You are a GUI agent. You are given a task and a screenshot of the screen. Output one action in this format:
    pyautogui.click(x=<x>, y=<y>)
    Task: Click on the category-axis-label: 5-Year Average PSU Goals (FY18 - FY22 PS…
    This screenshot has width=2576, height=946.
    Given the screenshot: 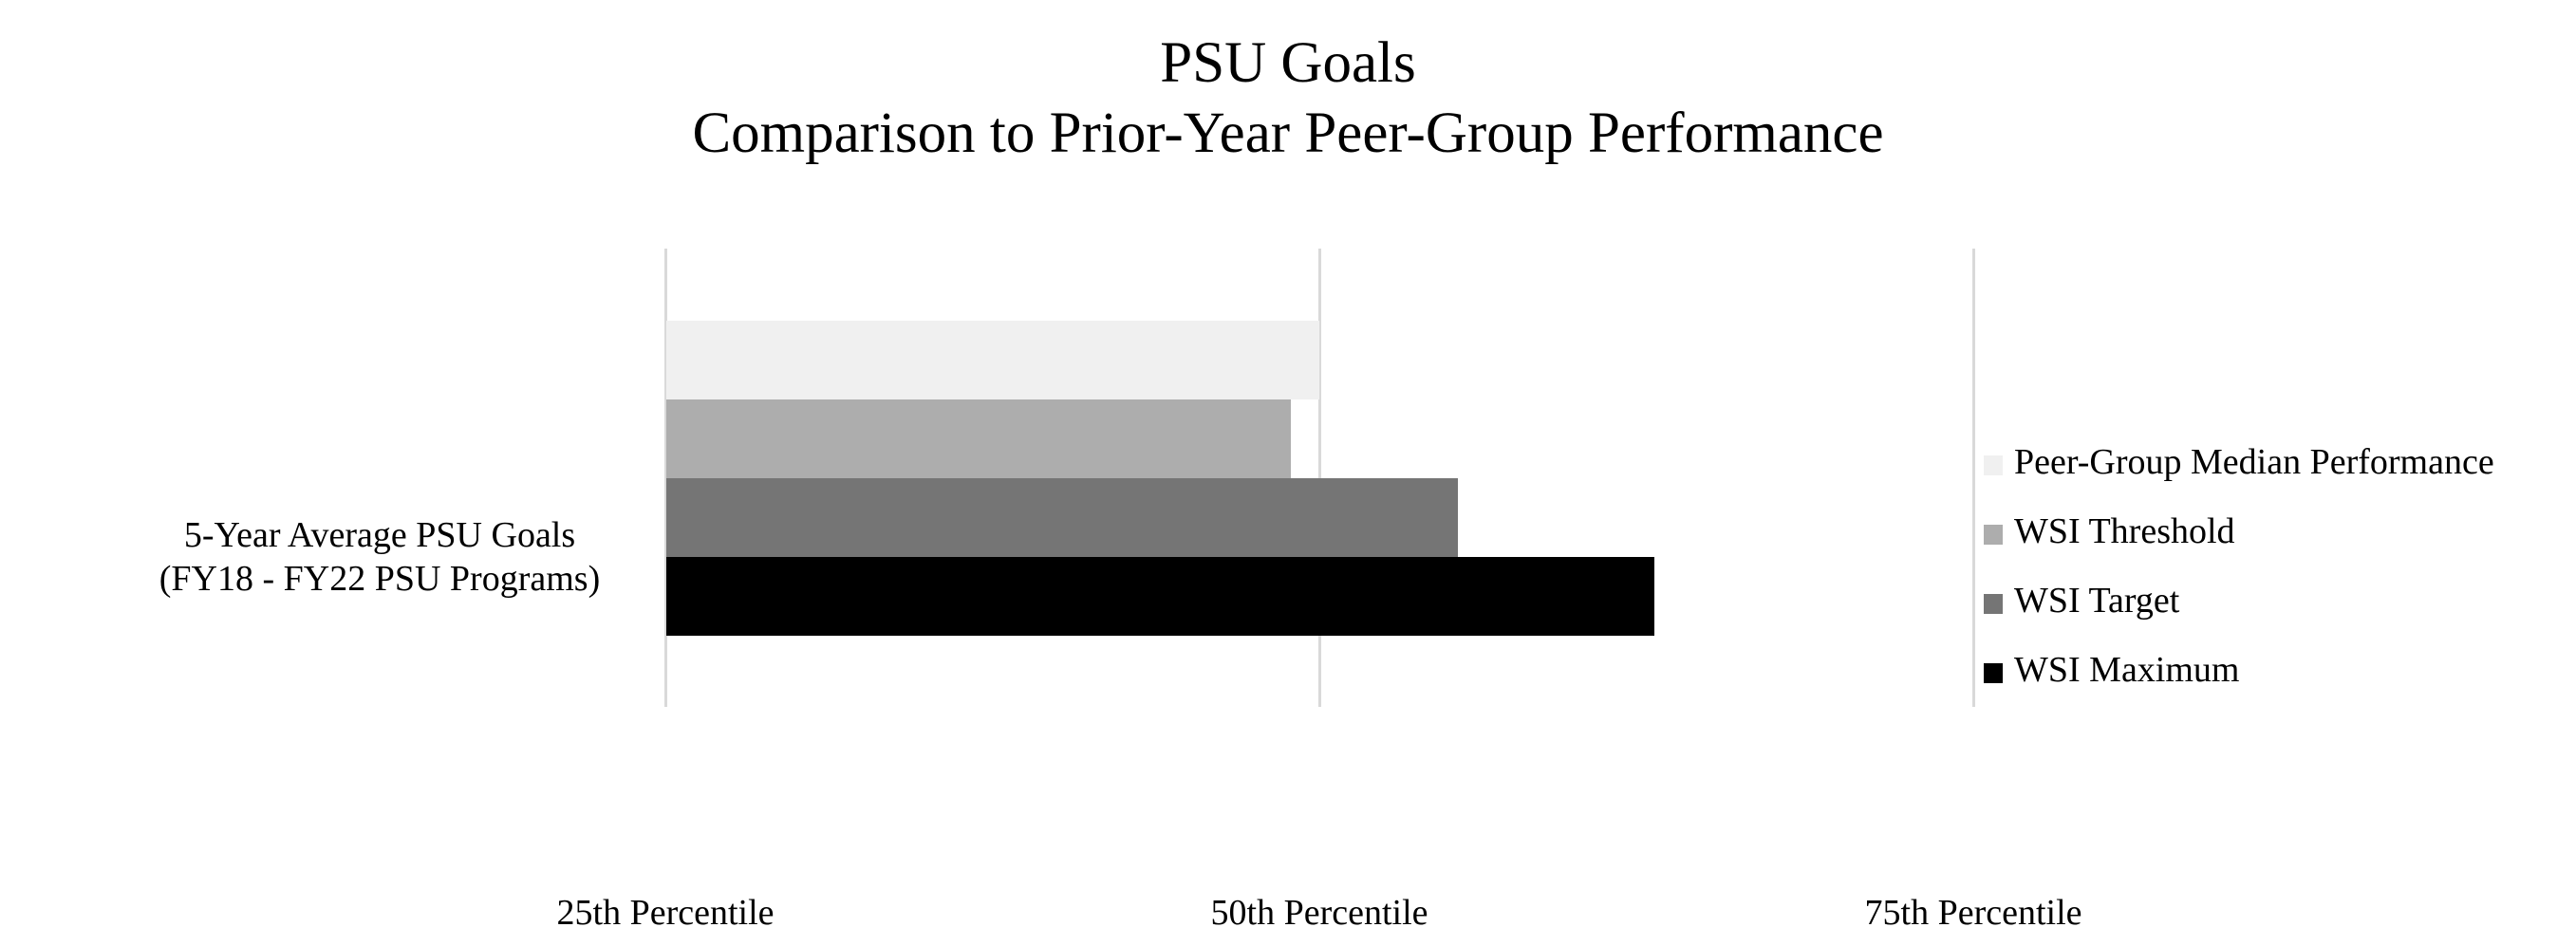 What is the action you would take?
    pyautogui.click(x=380, y=557)
    